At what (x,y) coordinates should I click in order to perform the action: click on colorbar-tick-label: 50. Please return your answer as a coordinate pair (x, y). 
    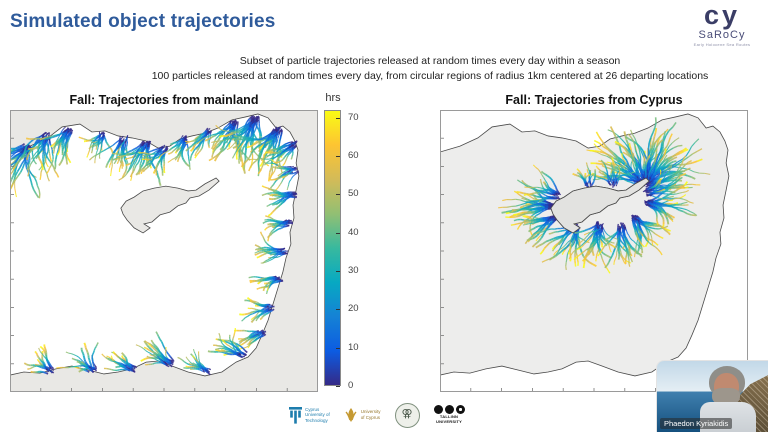
    Looking at the image, I should click on (353, 194).